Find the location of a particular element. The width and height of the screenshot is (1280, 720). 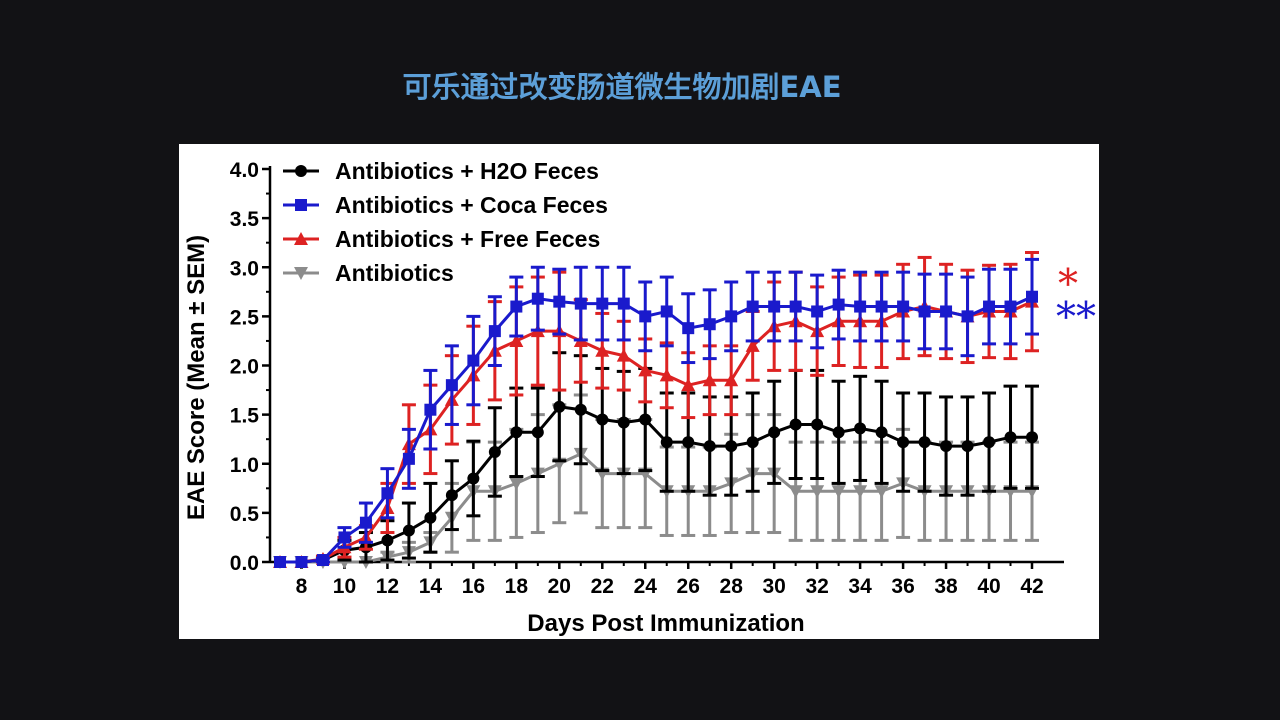

x-tick-label: 10 is located at coordinates (344, 586).